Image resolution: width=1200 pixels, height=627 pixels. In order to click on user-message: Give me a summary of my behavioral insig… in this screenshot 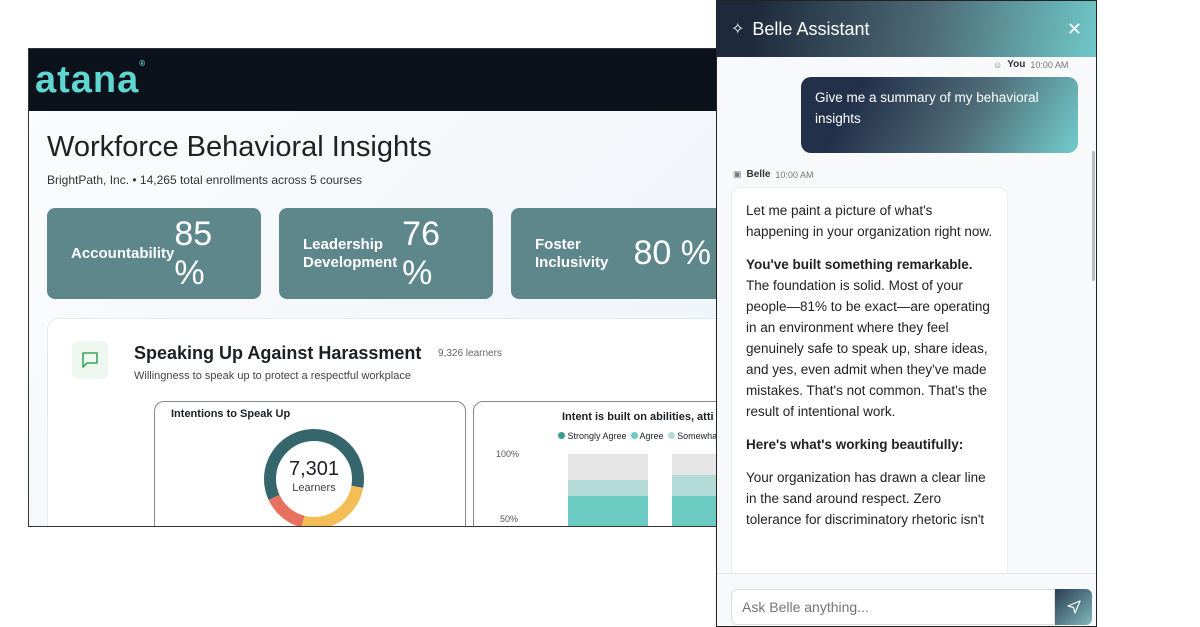, I will do `click(939, 115)`.